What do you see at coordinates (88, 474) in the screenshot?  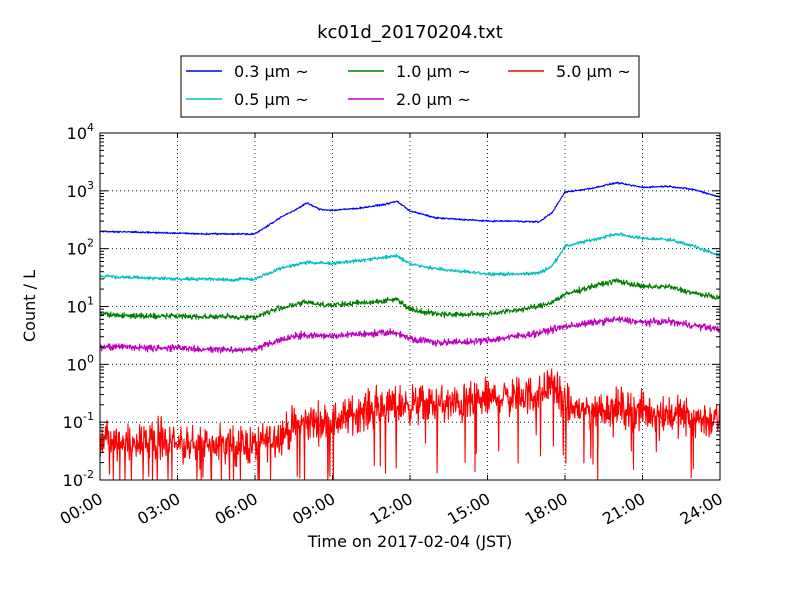 I see `y-tick-exponent: -2` at bounding box center [88, 474].